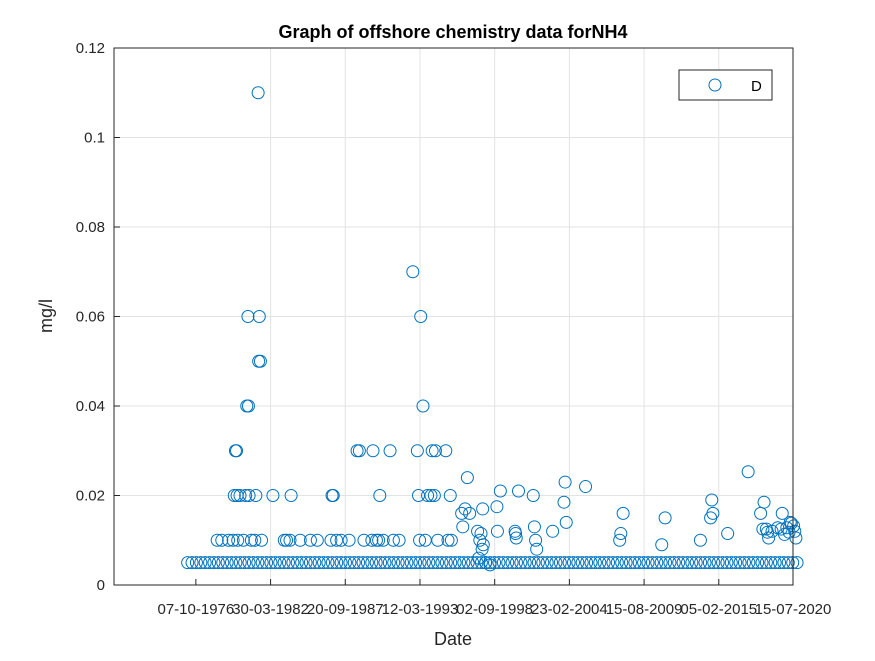 Image resolution: width=875 pixels, height=661 pixels. What do you see at coordinates (345, 609) in the screenshot?
I see `x-tick-label: 20-09-1987` at bounding box center [345, 609].